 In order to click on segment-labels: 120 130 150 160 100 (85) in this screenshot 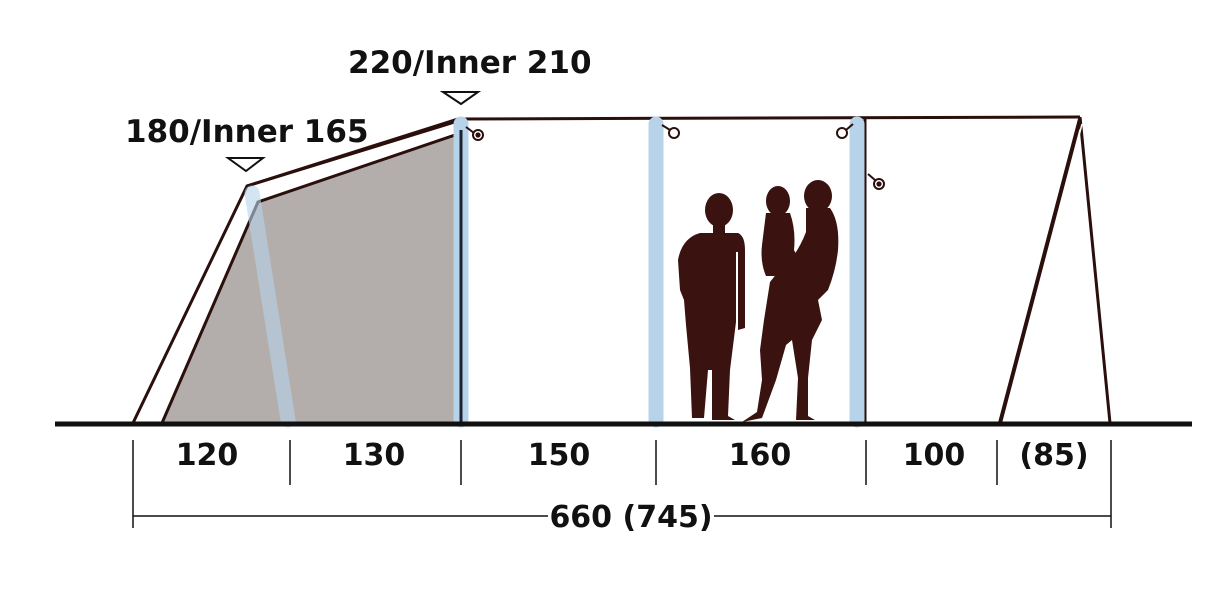, I will do `click(632, 455)`.